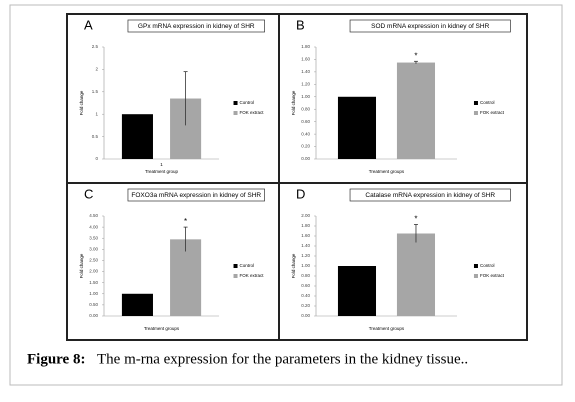 This screenshot has height=402, width=575. What do you see at coordinates (162, 171) in the screenshot?
I see `x-axis-label: Treatment group` at bounding box center [162, 171].